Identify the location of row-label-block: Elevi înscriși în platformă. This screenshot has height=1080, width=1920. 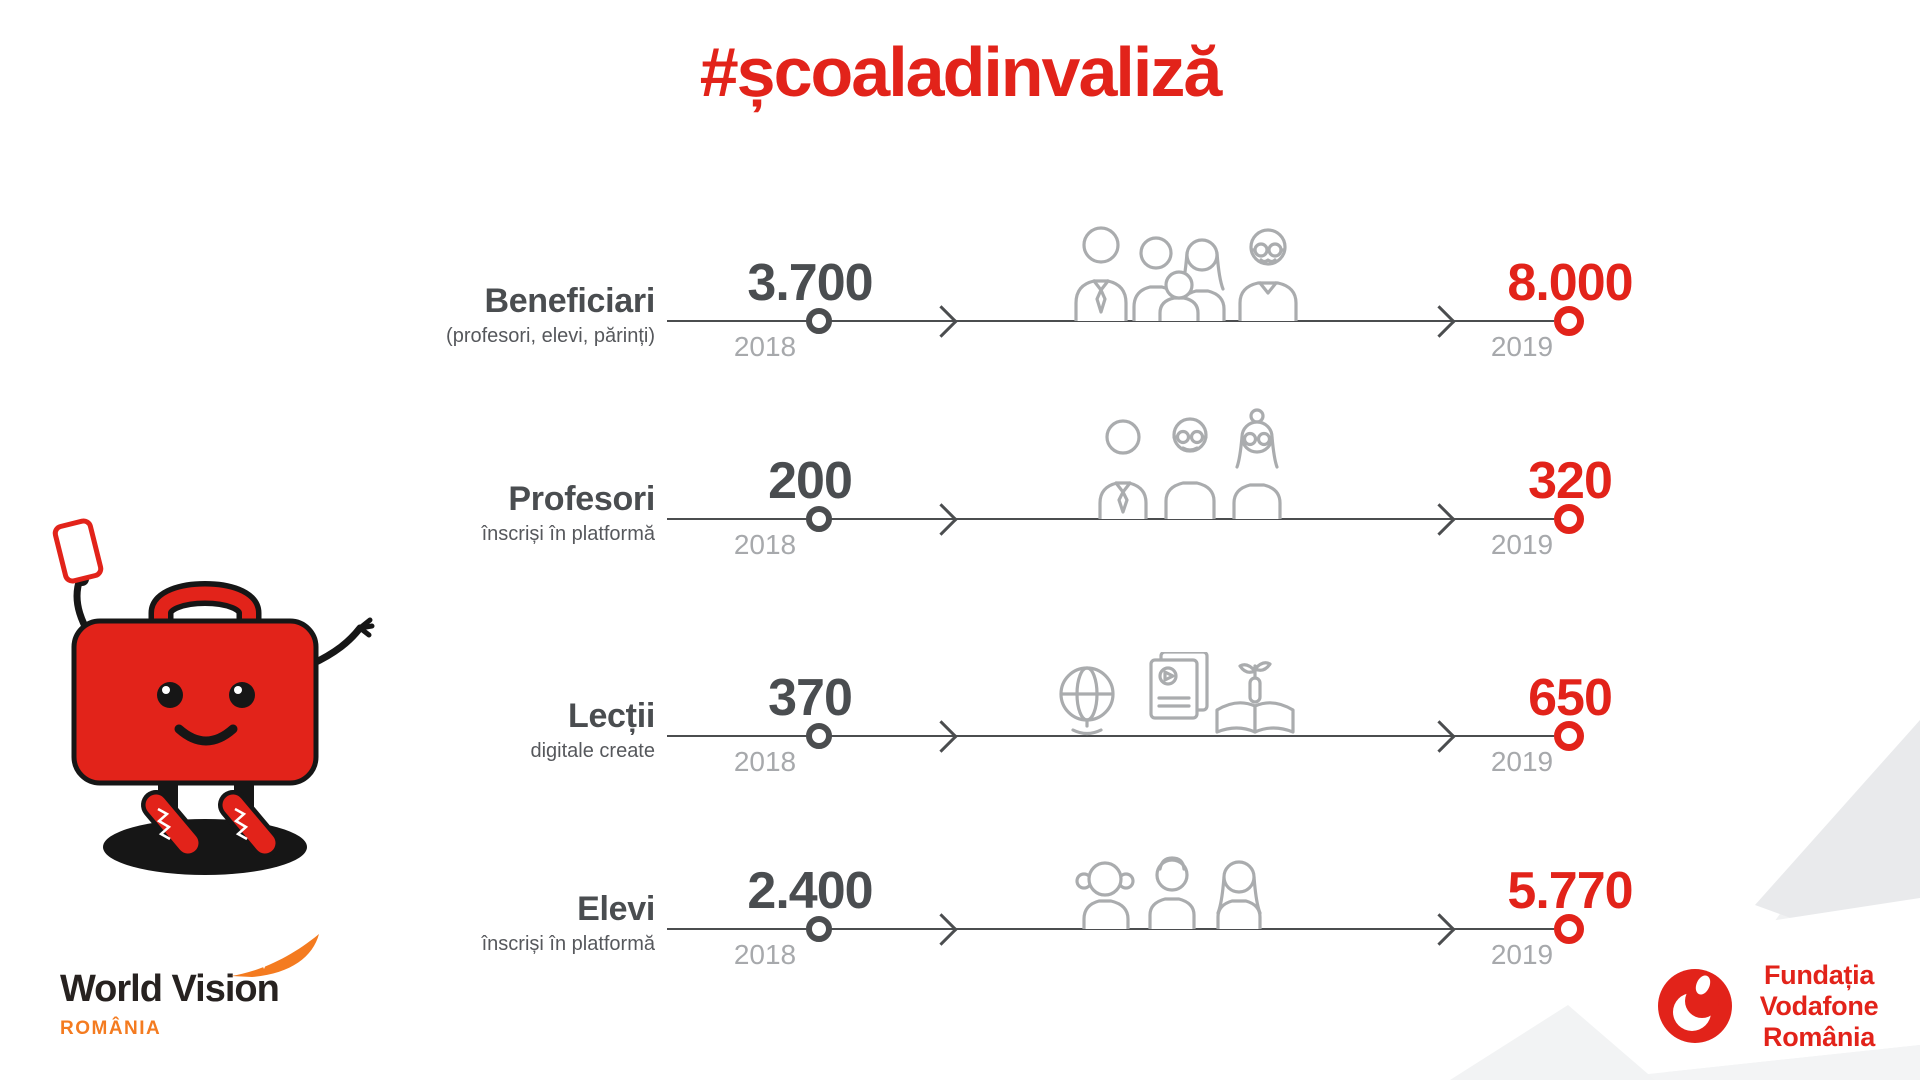
(440, 923).